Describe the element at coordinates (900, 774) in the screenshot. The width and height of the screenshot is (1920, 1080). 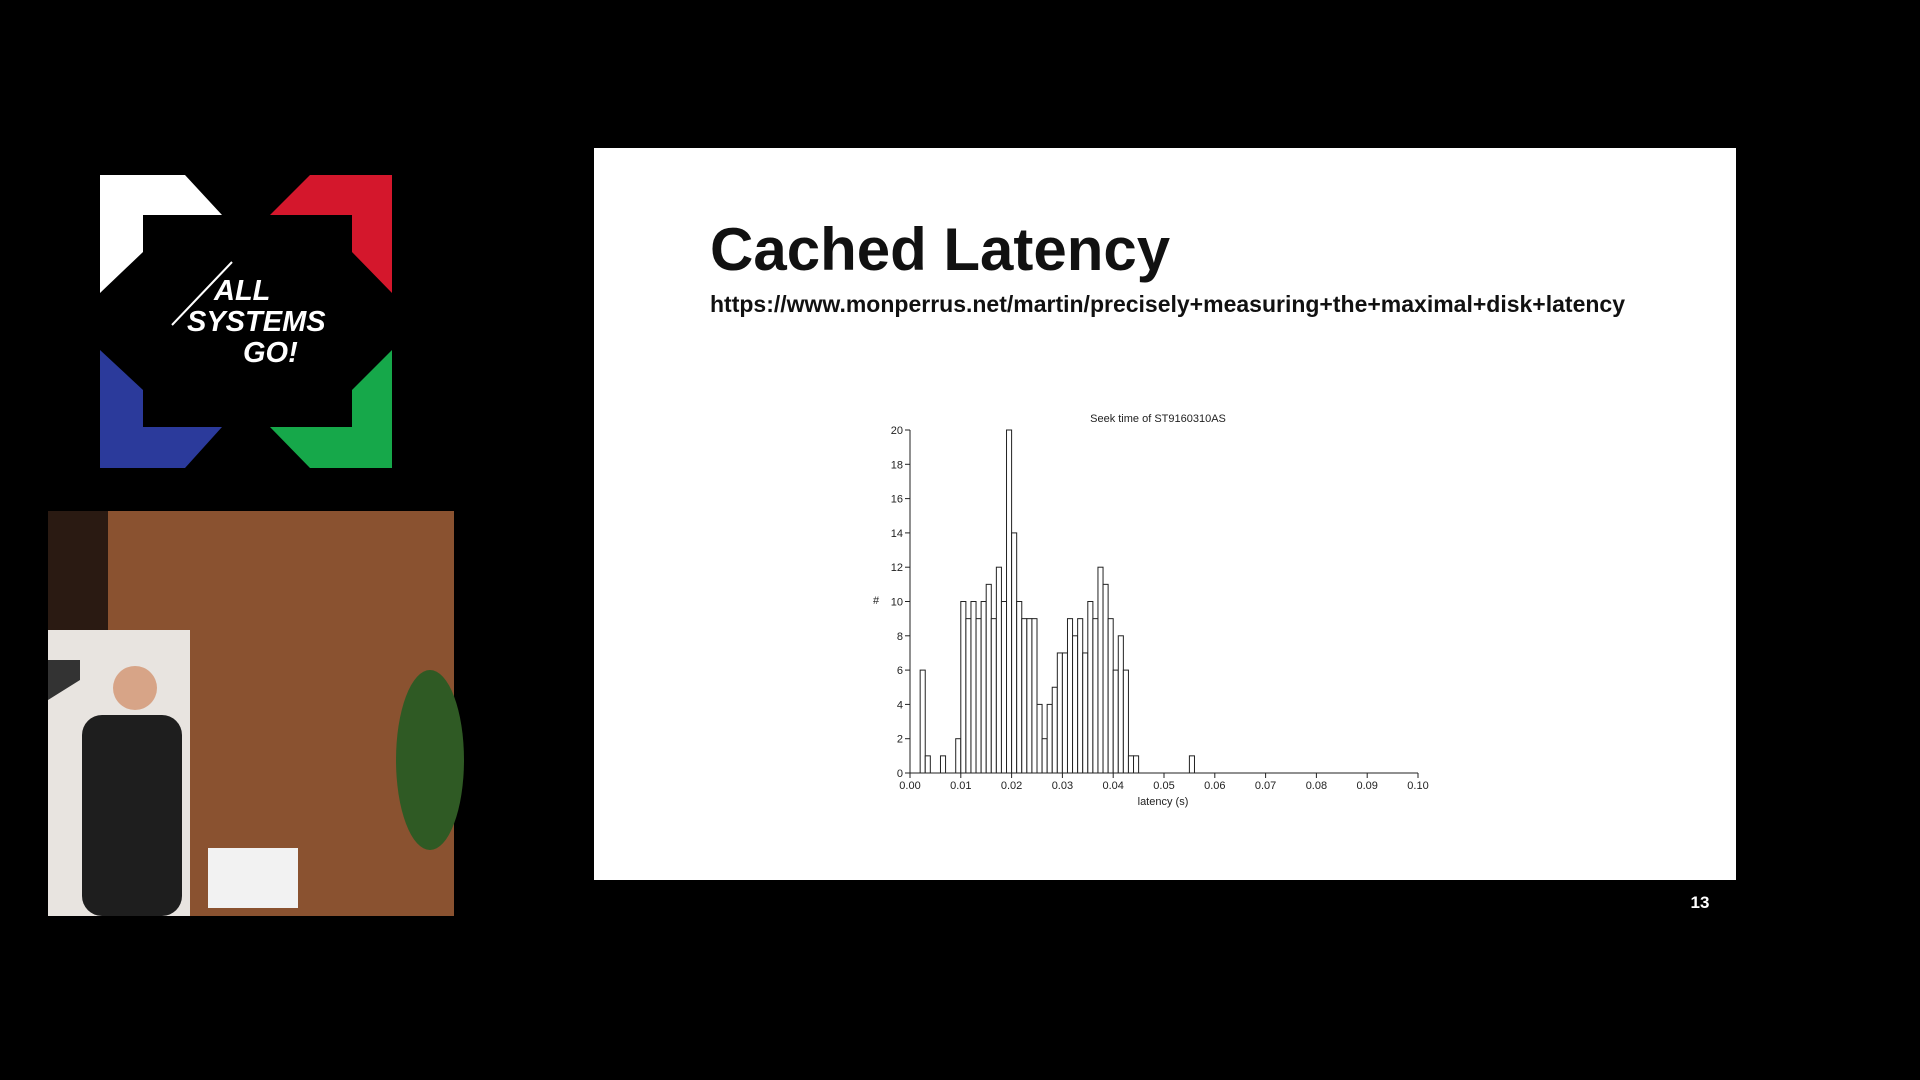
I see `y-tick-label: 0` at that location.